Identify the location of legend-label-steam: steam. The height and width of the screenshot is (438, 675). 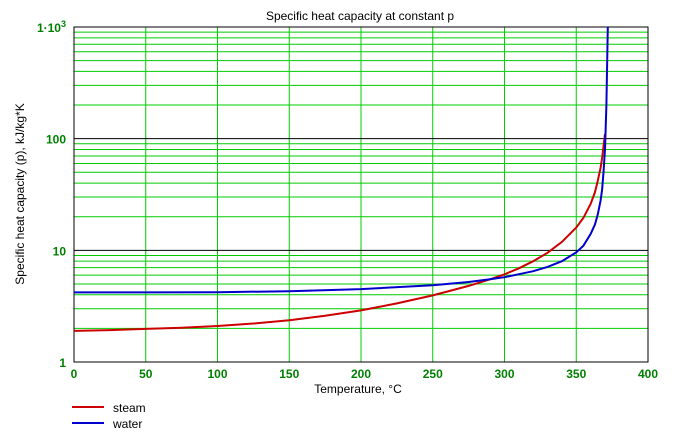
(129, 408).